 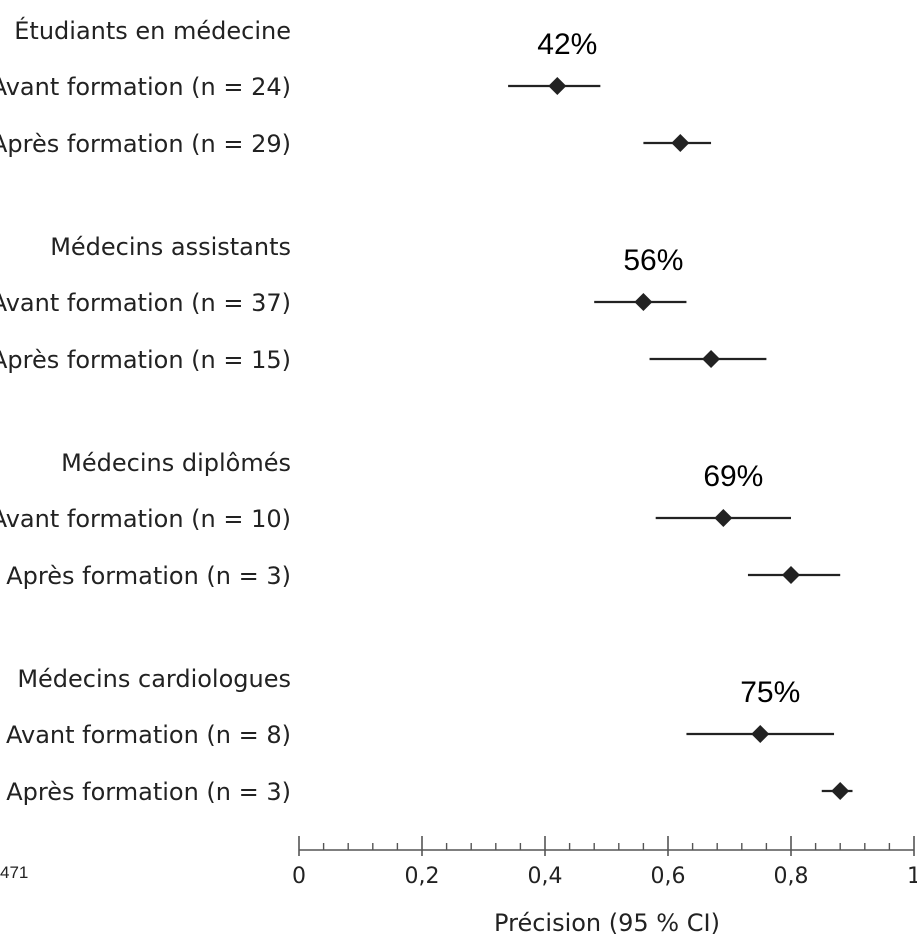 I want to click on percent-annotation: 56%, so click(x=653, y=260).